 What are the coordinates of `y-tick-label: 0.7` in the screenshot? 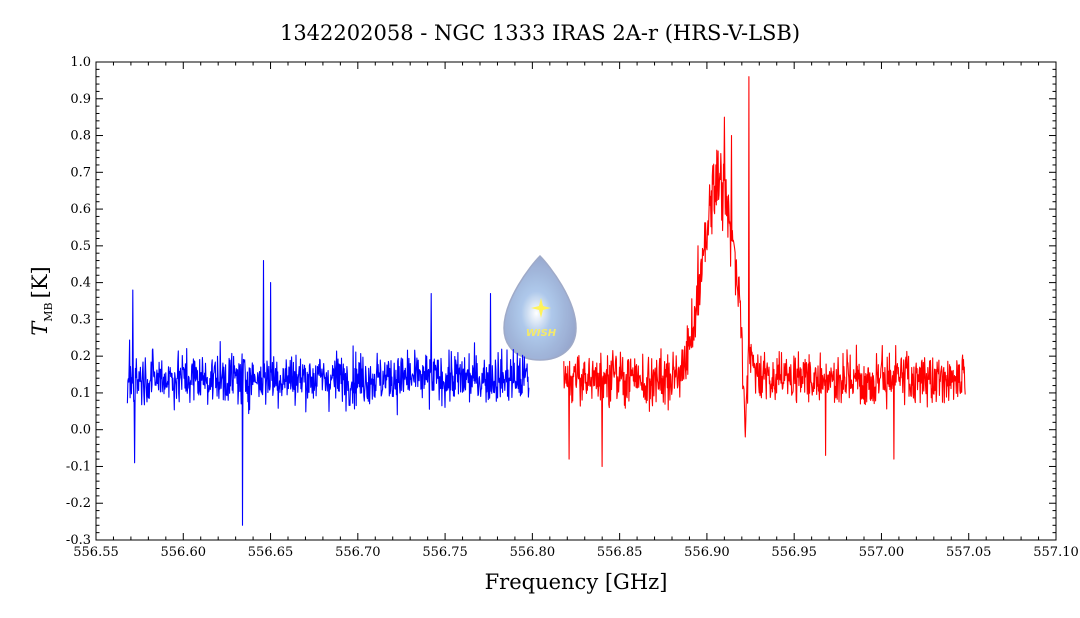 It's located at (80, 172).